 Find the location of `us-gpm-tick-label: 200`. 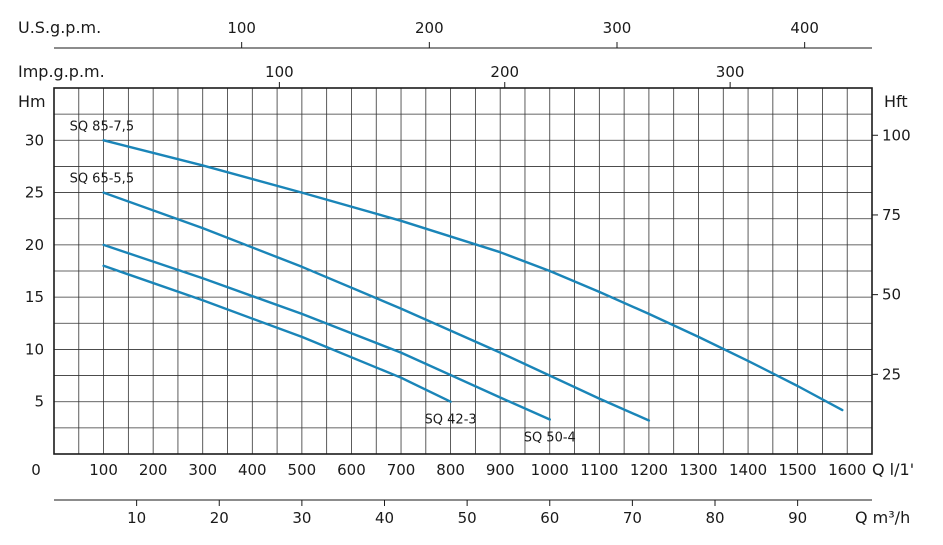

us-gpm-tick-label: 200 is located at coordinates (429, 28).